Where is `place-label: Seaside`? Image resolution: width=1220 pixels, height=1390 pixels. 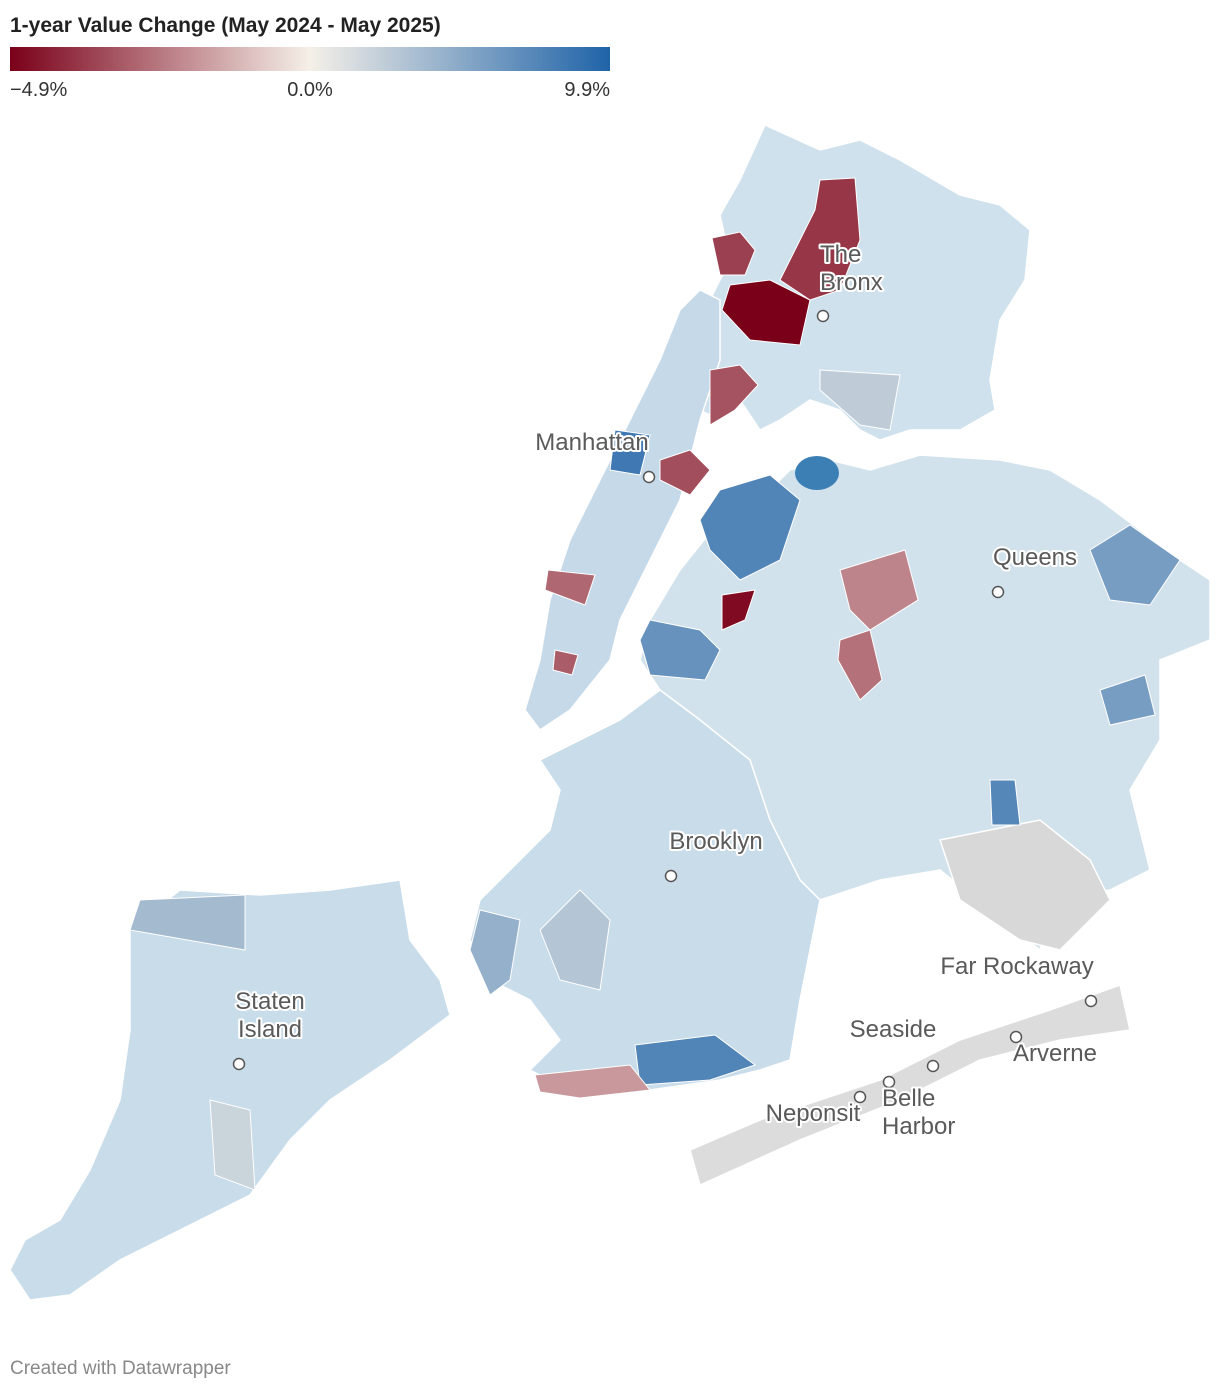 place-label: Seaside is located at coordinates (893, 1029).